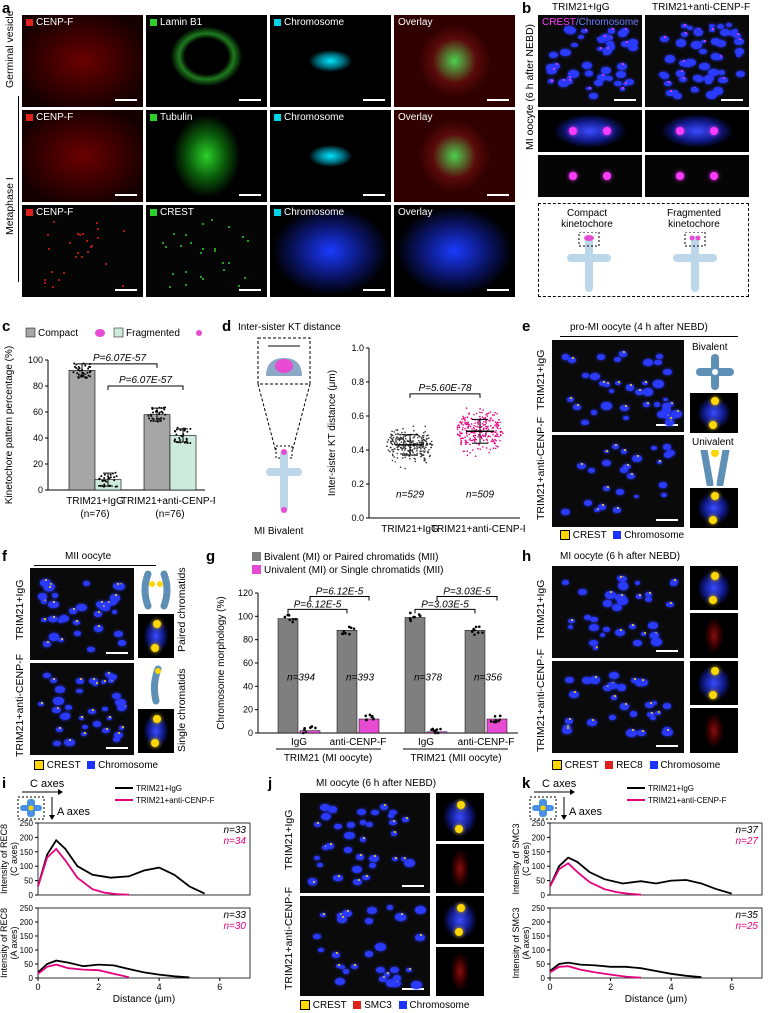 Image resolution: width=773 pixels, height=1013 pixels. What do you see at coordinates (357, 382) in the screenshot?
I see `d-y-tick-label: 0.8` at bounding box center [357, 382].